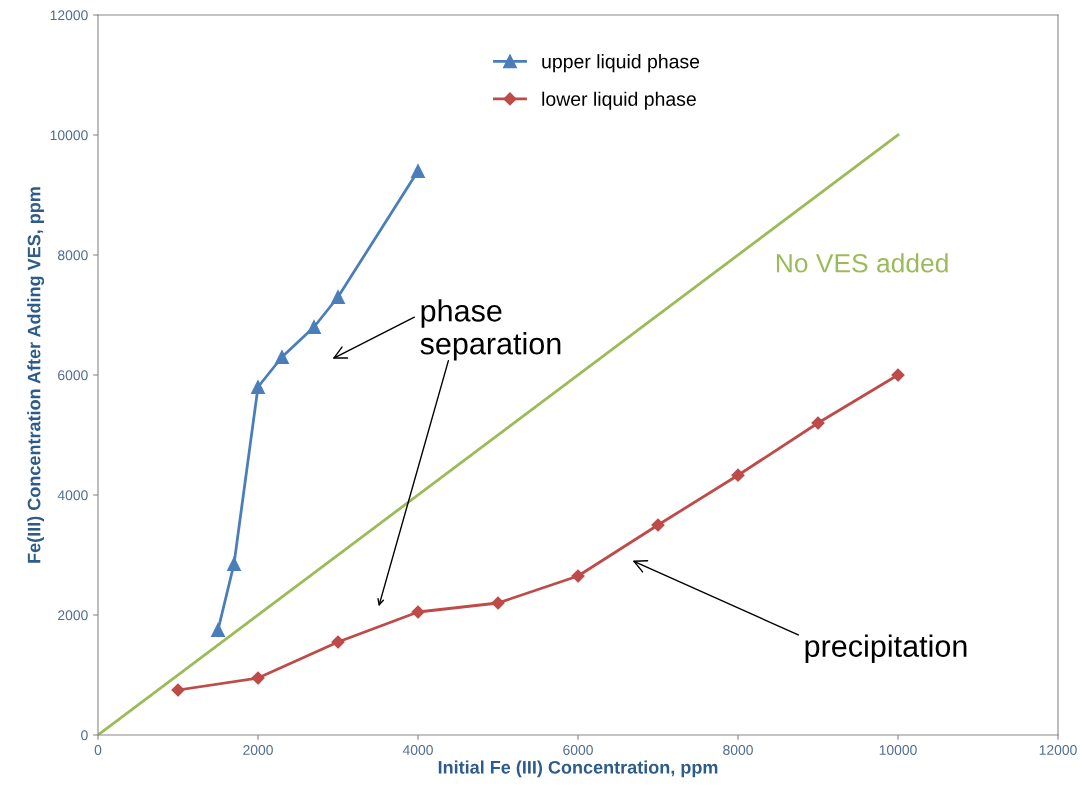 The width and height of the screenshot is (1084, 792). What do you see at coordinates (578, 750) in the screenshot?
I see `x-tick-label: 6000` at bounding box center [578, 750].